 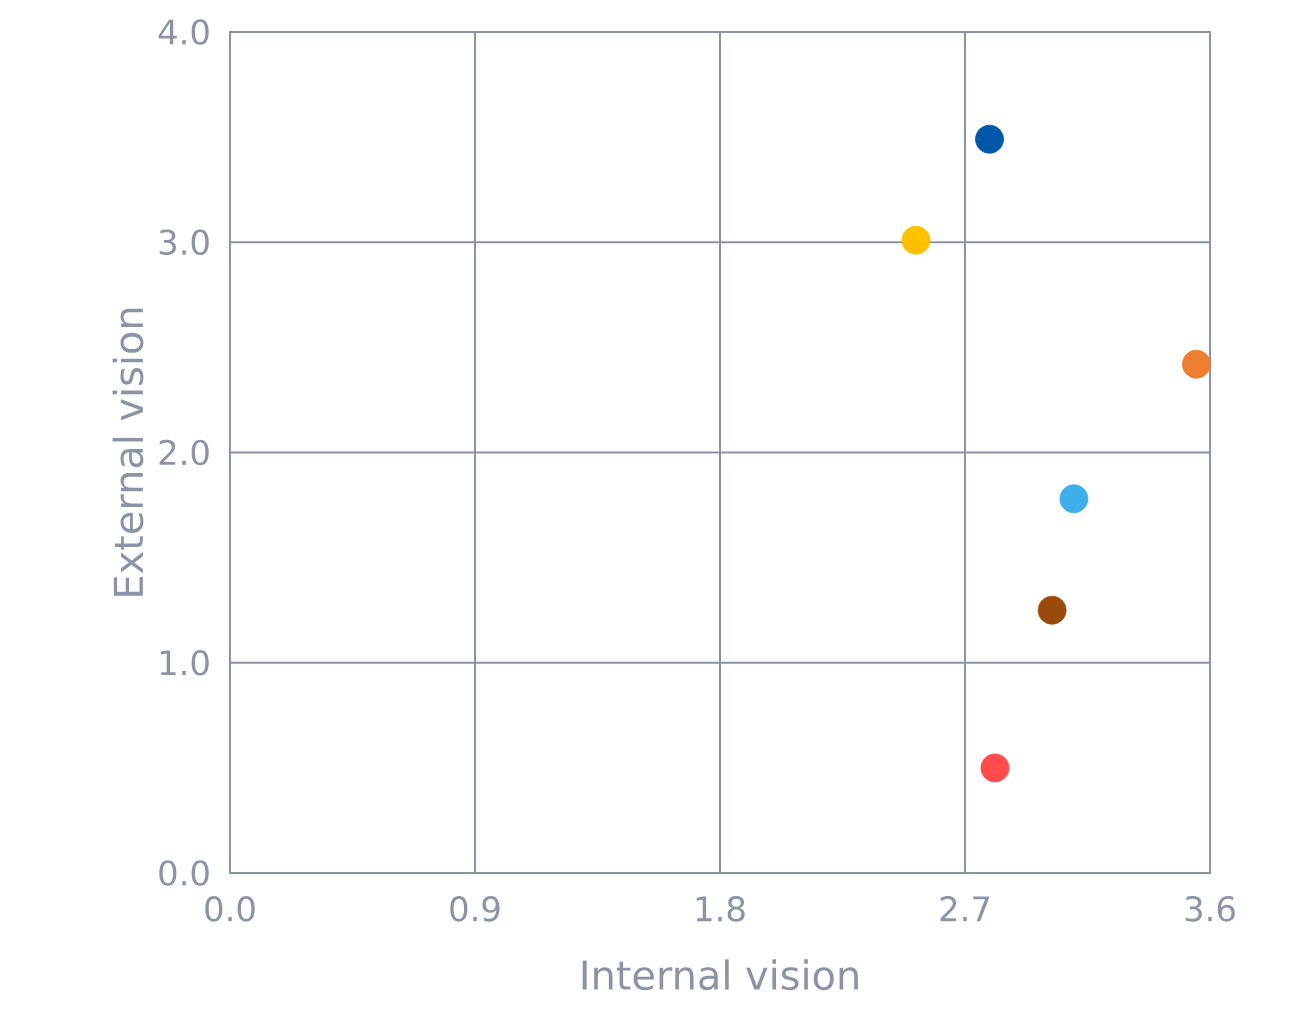 What do you see at coordinates (183, 32) in the screenshot?
I see `y-tick-label: 4.0` at bounding box center [183, 32].